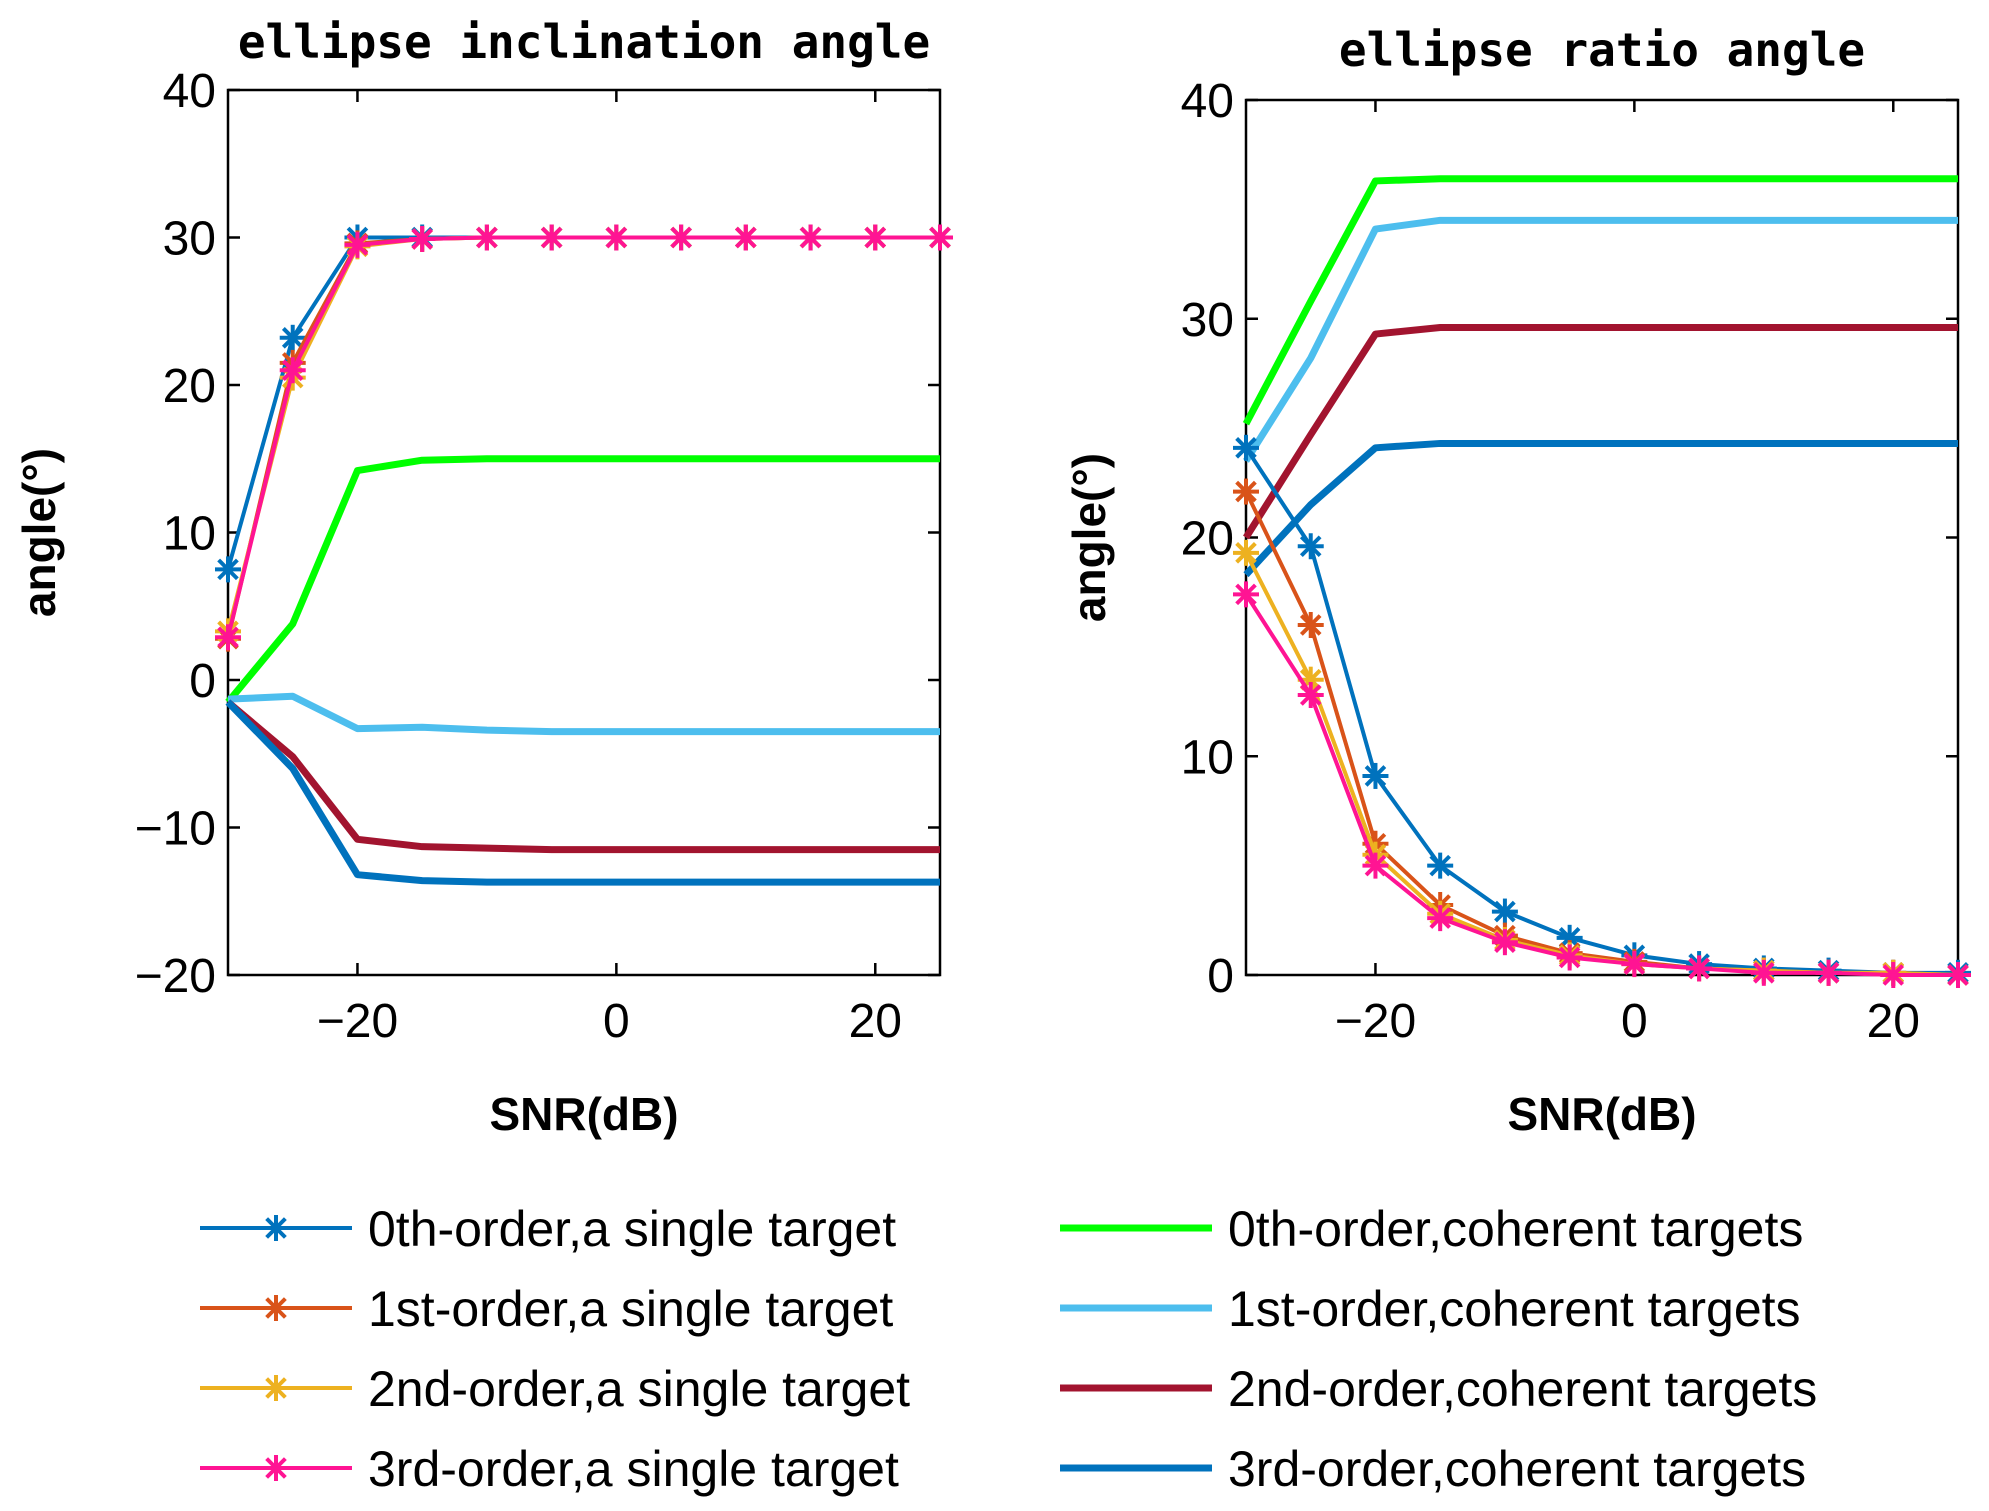 Image resolution: width=1989 pixels, height=1511 pixels. I want to click on legend-label: 1st-order,a single target, so click(630, 1309).